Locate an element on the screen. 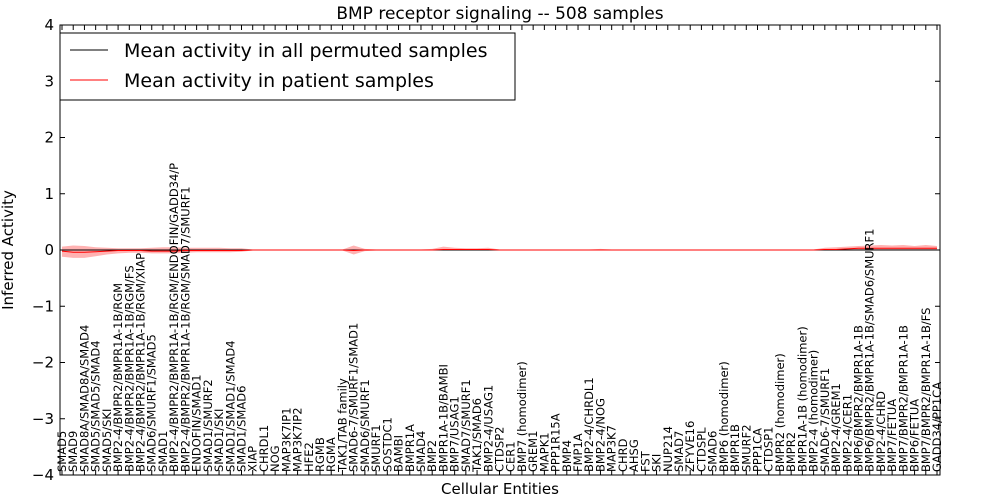 The width and height of the screenshot is (1000, 500). x-category-label: CTDSP1 is located at coordinates (769, 449).